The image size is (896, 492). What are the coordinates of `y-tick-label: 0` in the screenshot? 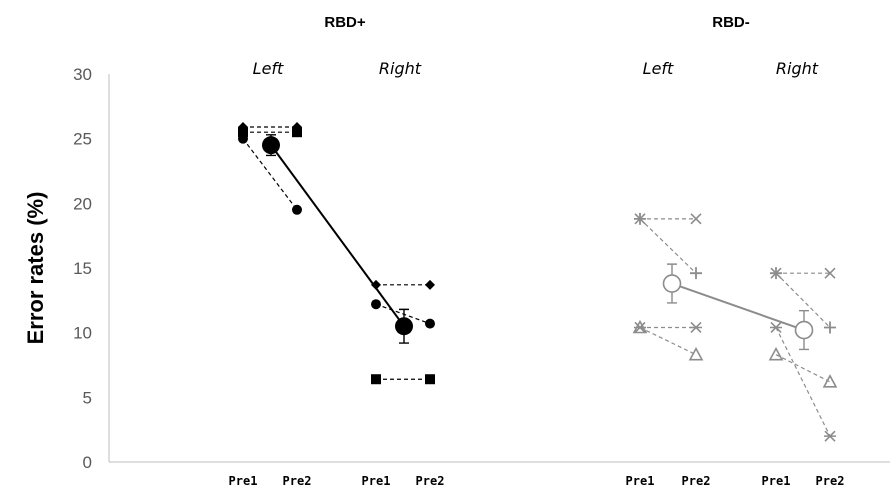 It's located at (87, 462).